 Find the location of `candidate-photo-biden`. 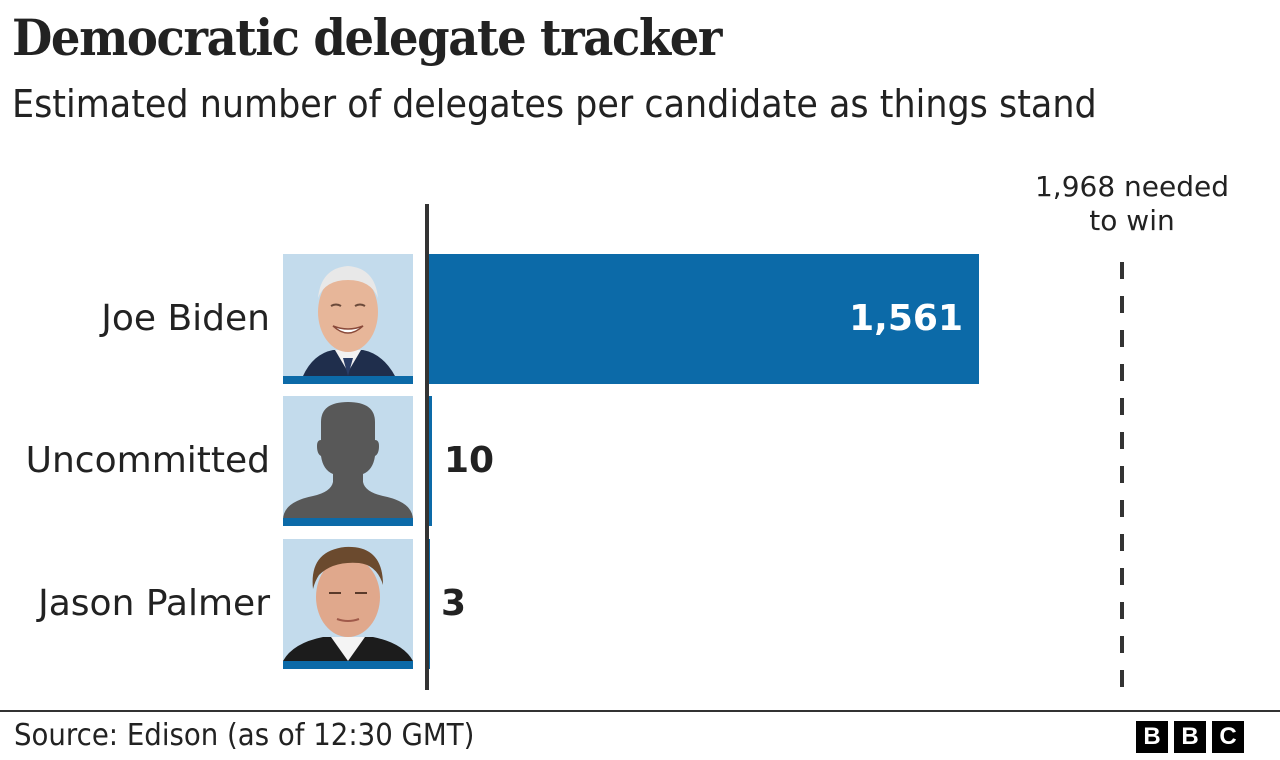

candidate-photo-biden is located at coordinates (348, 319).